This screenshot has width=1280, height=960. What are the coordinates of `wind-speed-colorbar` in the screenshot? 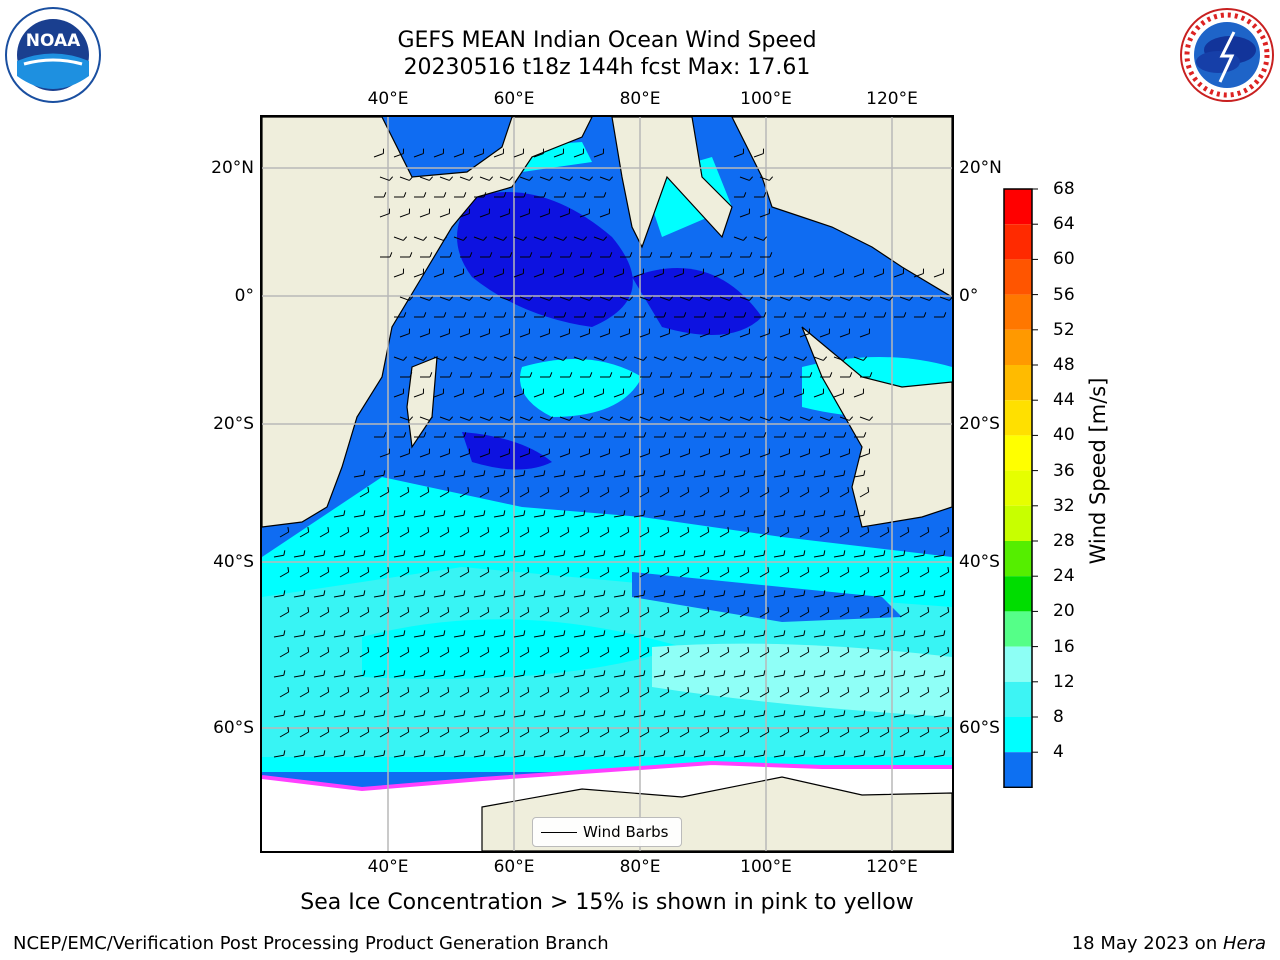 It's located at (1020, 488).